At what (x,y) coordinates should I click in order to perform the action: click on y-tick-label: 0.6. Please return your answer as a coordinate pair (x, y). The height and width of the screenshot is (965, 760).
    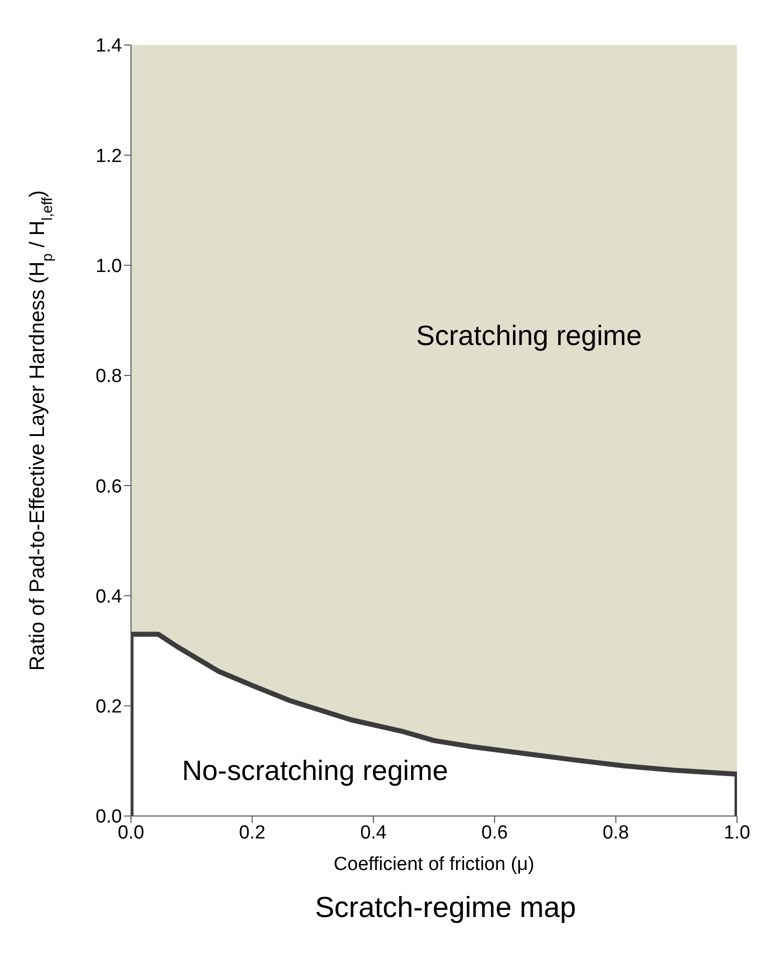
    Looking at the image, I should click on (109, 487).